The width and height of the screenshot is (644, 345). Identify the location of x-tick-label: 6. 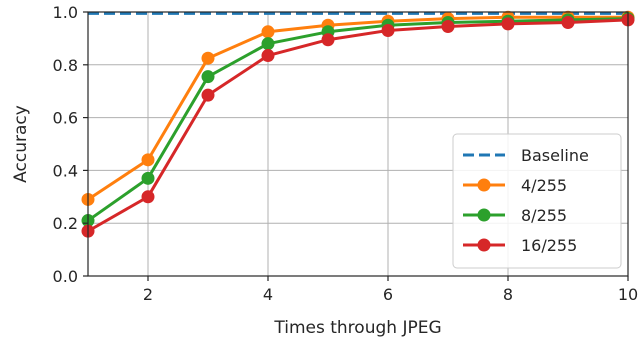
(388, 294).